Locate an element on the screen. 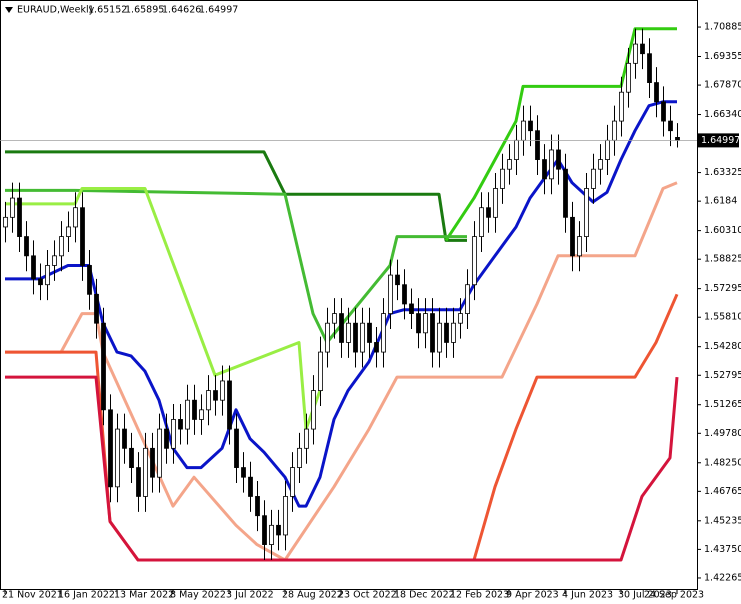  open-value: 1.65152 is located at coordinates (107, 10).